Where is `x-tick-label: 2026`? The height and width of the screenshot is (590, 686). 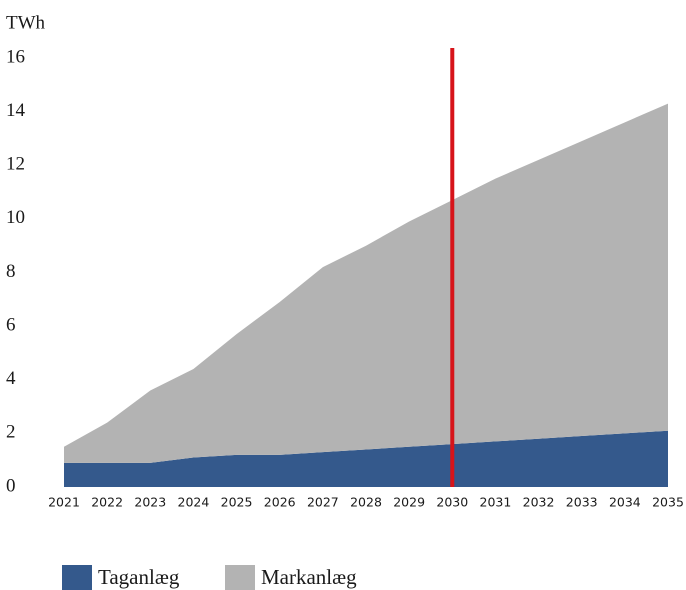 x-tick-label: 2026 is located at coordinates (280, 502).